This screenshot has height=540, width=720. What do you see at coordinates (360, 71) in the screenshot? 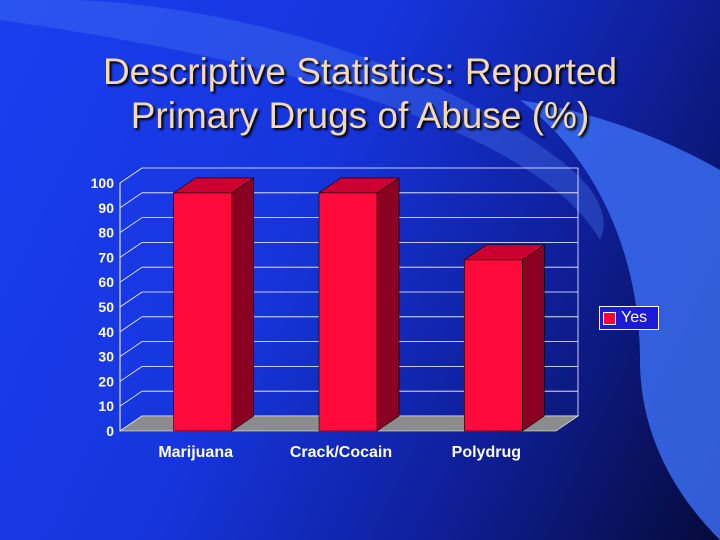
I see `slide-title-line-1: Descriptive Statistics: Reported` at bounding box center [360, 71].